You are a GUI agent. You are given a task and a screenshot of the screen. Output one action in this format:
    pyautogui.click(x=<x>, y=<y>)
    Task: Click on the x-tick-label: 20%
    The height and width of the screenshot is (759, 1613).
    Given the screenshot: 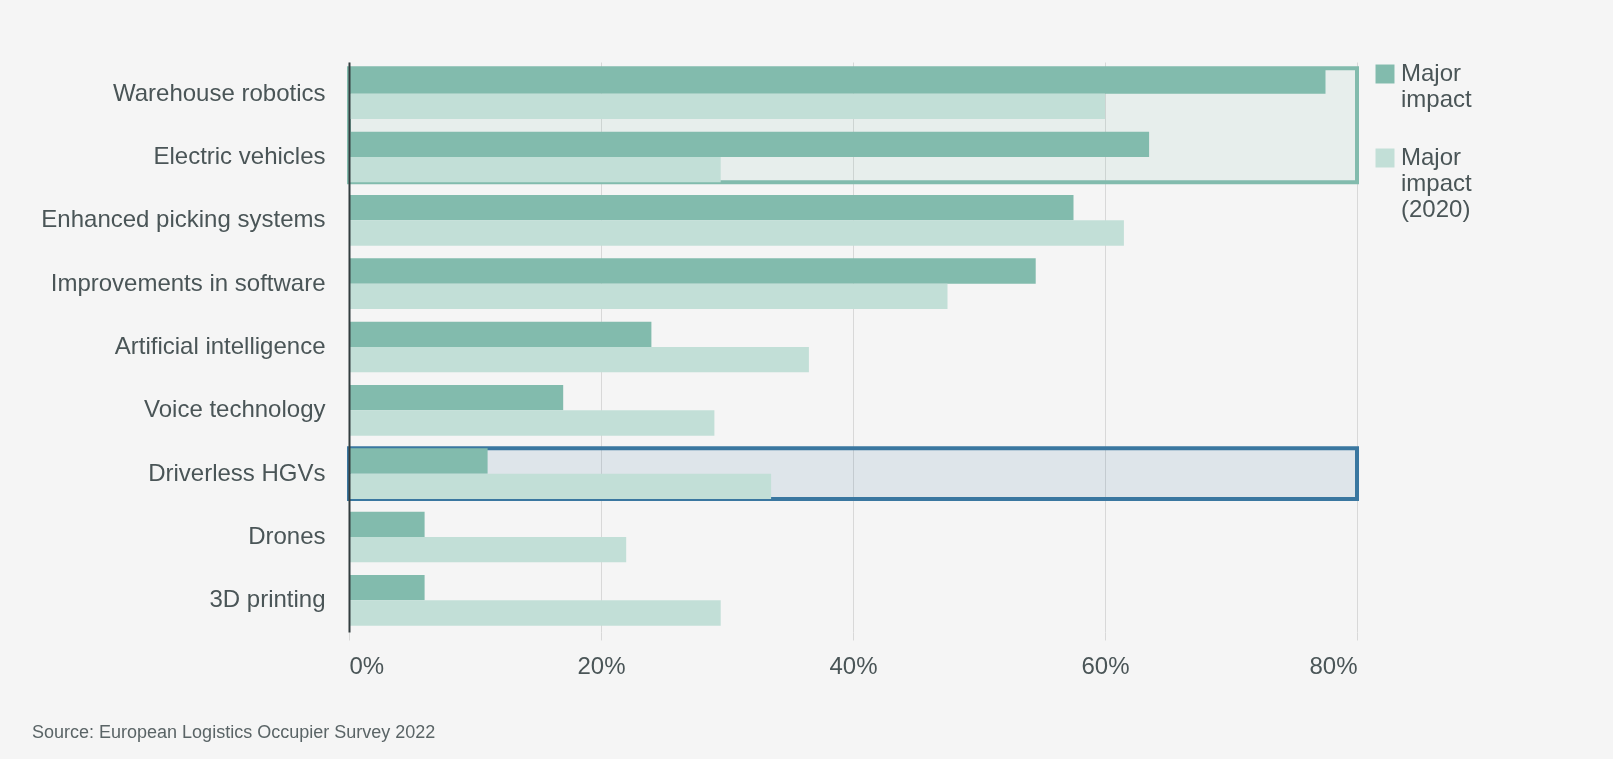 What is the action you would take?
    pyautogui.click(x=601, y=665)
    